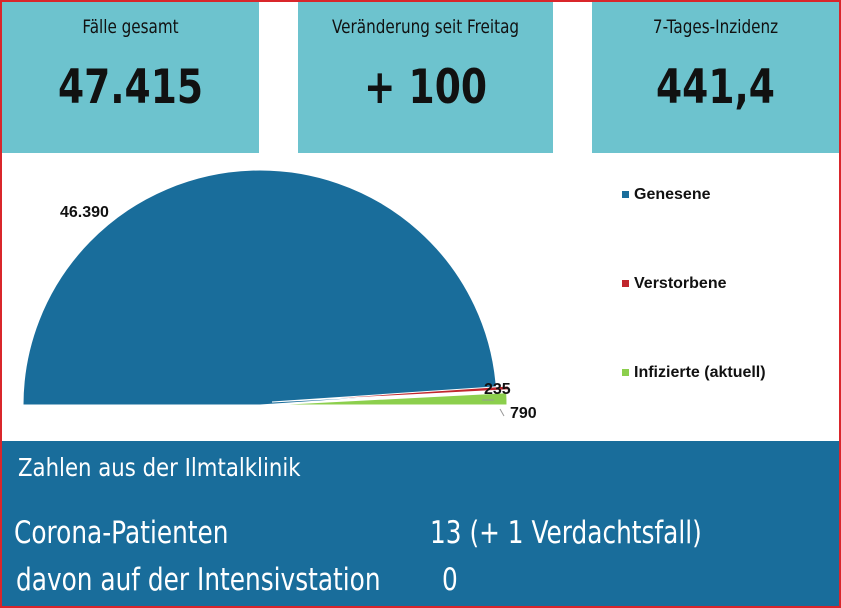 The image size is (841, 608). What do you see at coordinates (130, 87) in the screenshot?
I see `card-value: 47.415` at bounding box center [130, 87].